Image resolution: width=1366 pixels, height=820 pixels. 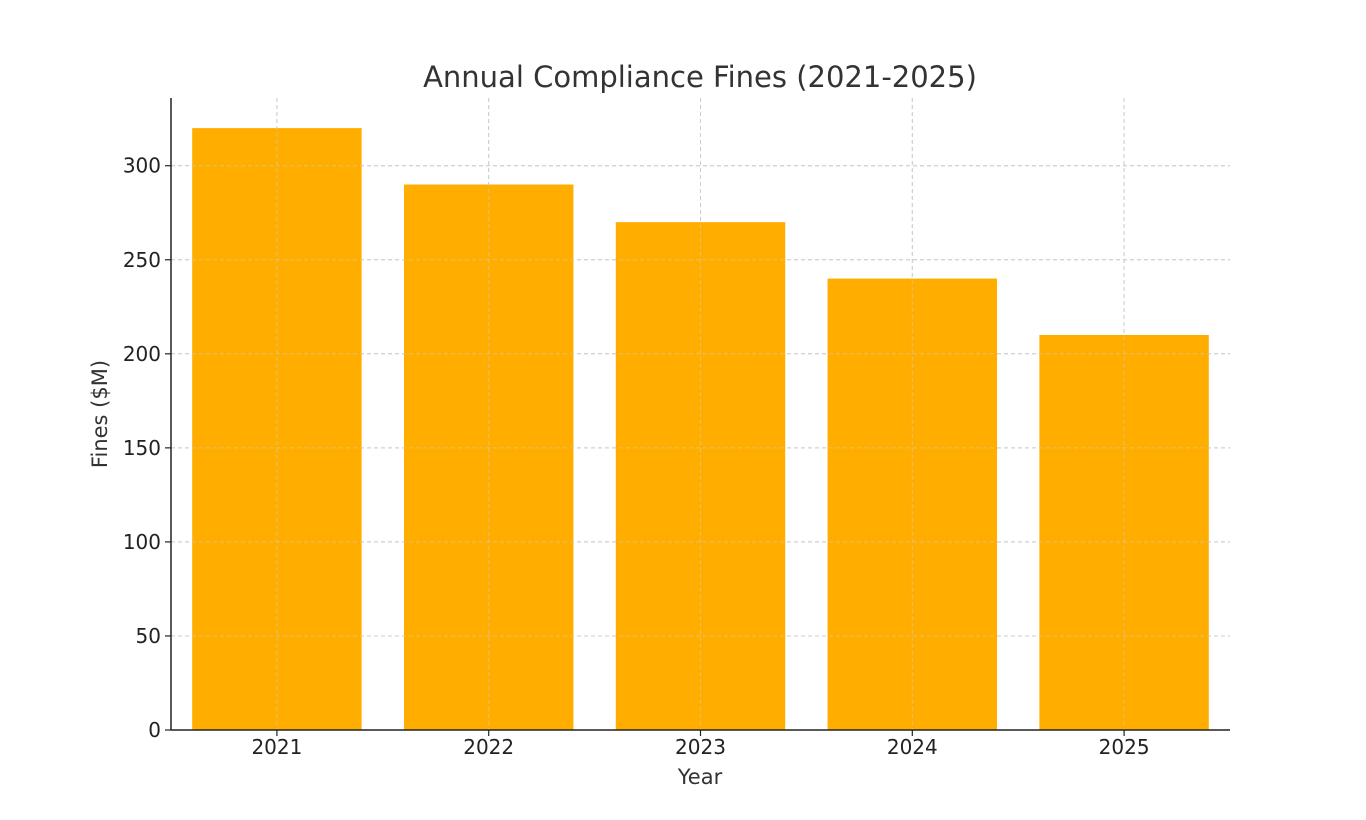 I want to click on y-tick-label: 150, so click(x=142, y=448).